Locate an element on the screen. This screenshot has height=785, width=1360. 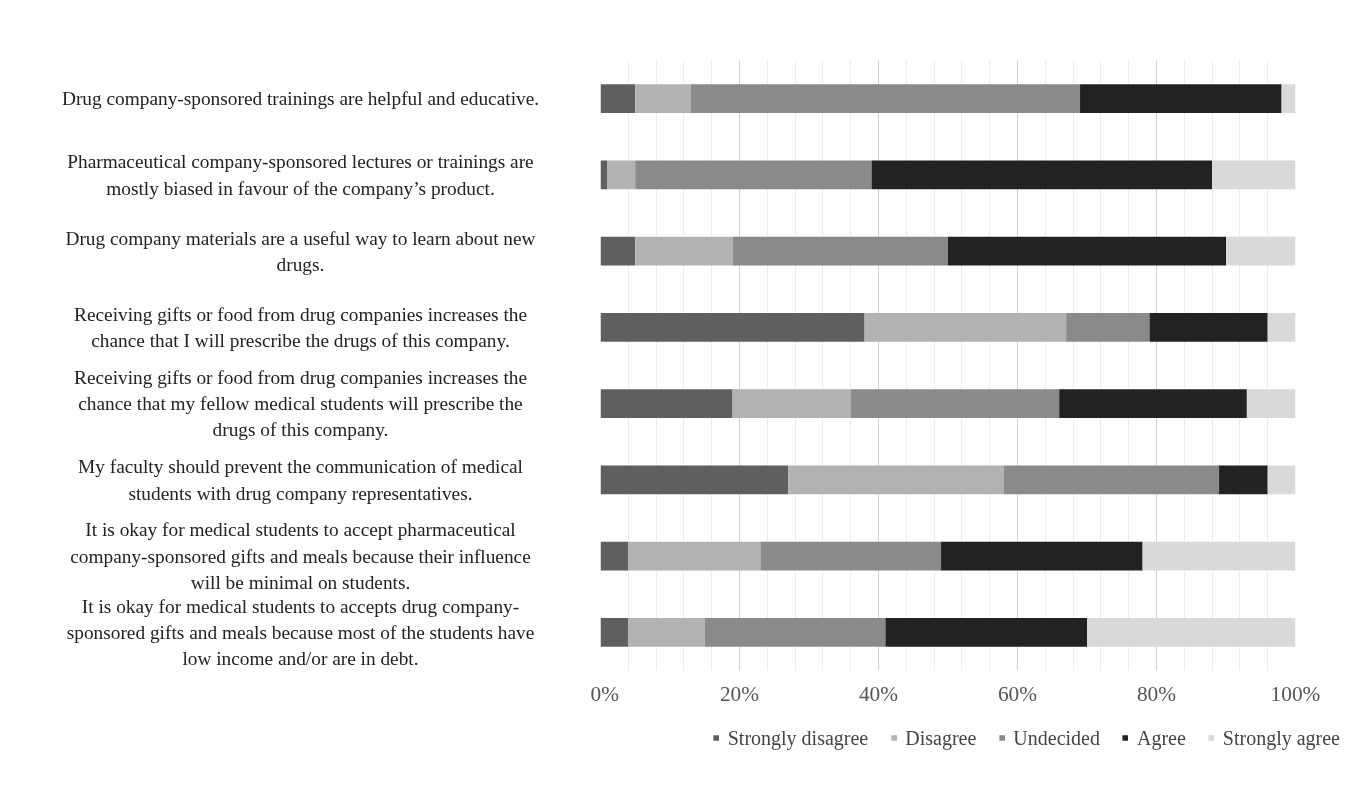
y-tick-label: My faculty should prevent the communication of medical students with drug company representatives. is located at coordinates (300, 480).